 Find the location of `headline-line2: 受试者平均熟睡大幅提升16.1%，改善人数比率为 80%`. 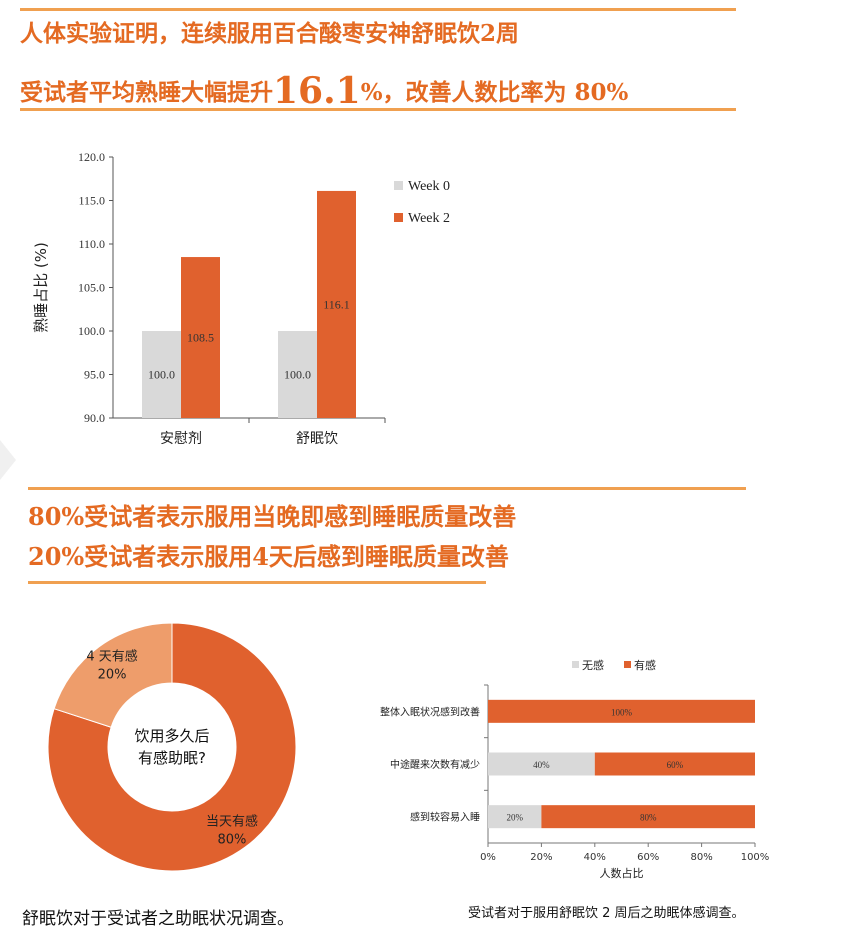

headline-line2: 受试者平均熟睡大幅提升16.1%，改善人数比率为 80% is located at coordinates (324, 91).